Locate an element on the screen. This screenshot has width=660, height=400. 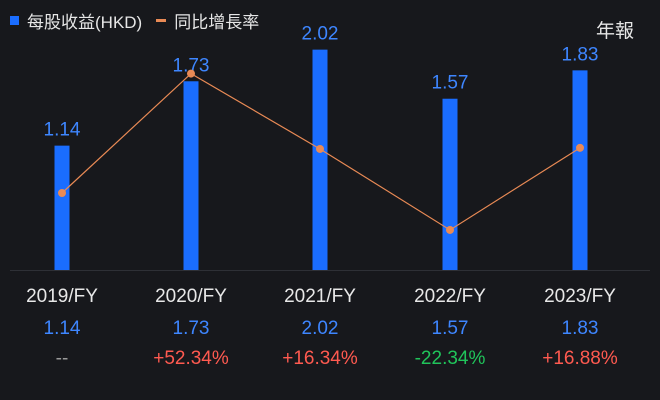
growth-value: +16.88% is located at coordinates (580, 358).